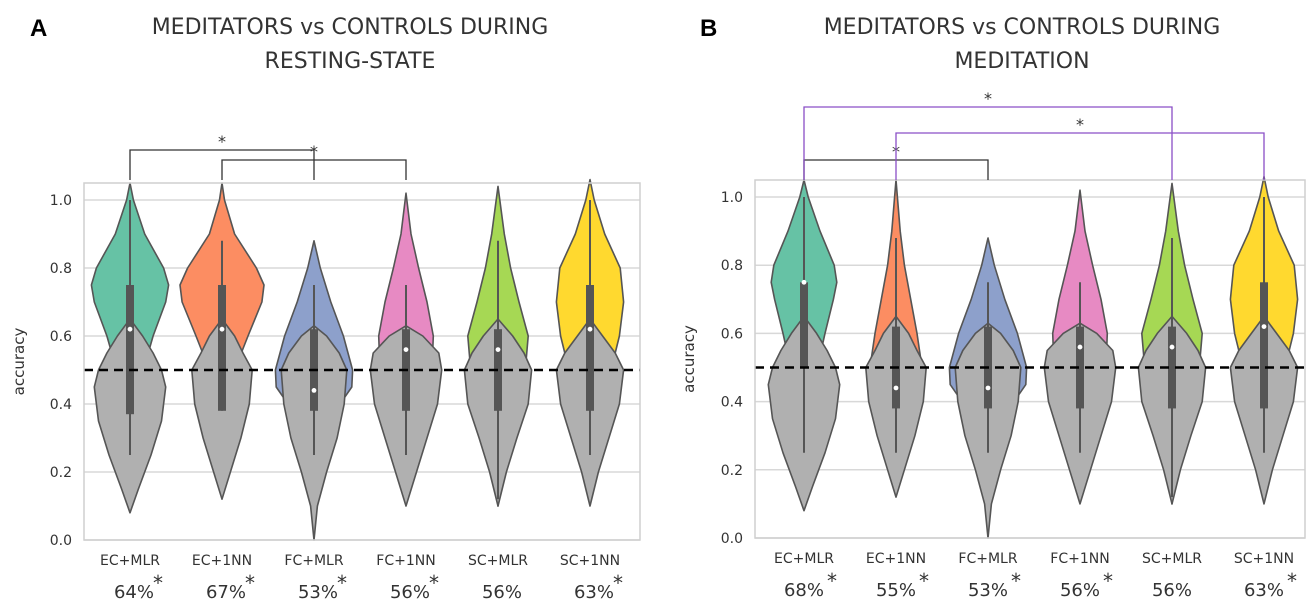  What do you see at coordinates (226, 592) in the screenshot?
I see `accuracy-label: 67%` at bounding box center [226, 592].